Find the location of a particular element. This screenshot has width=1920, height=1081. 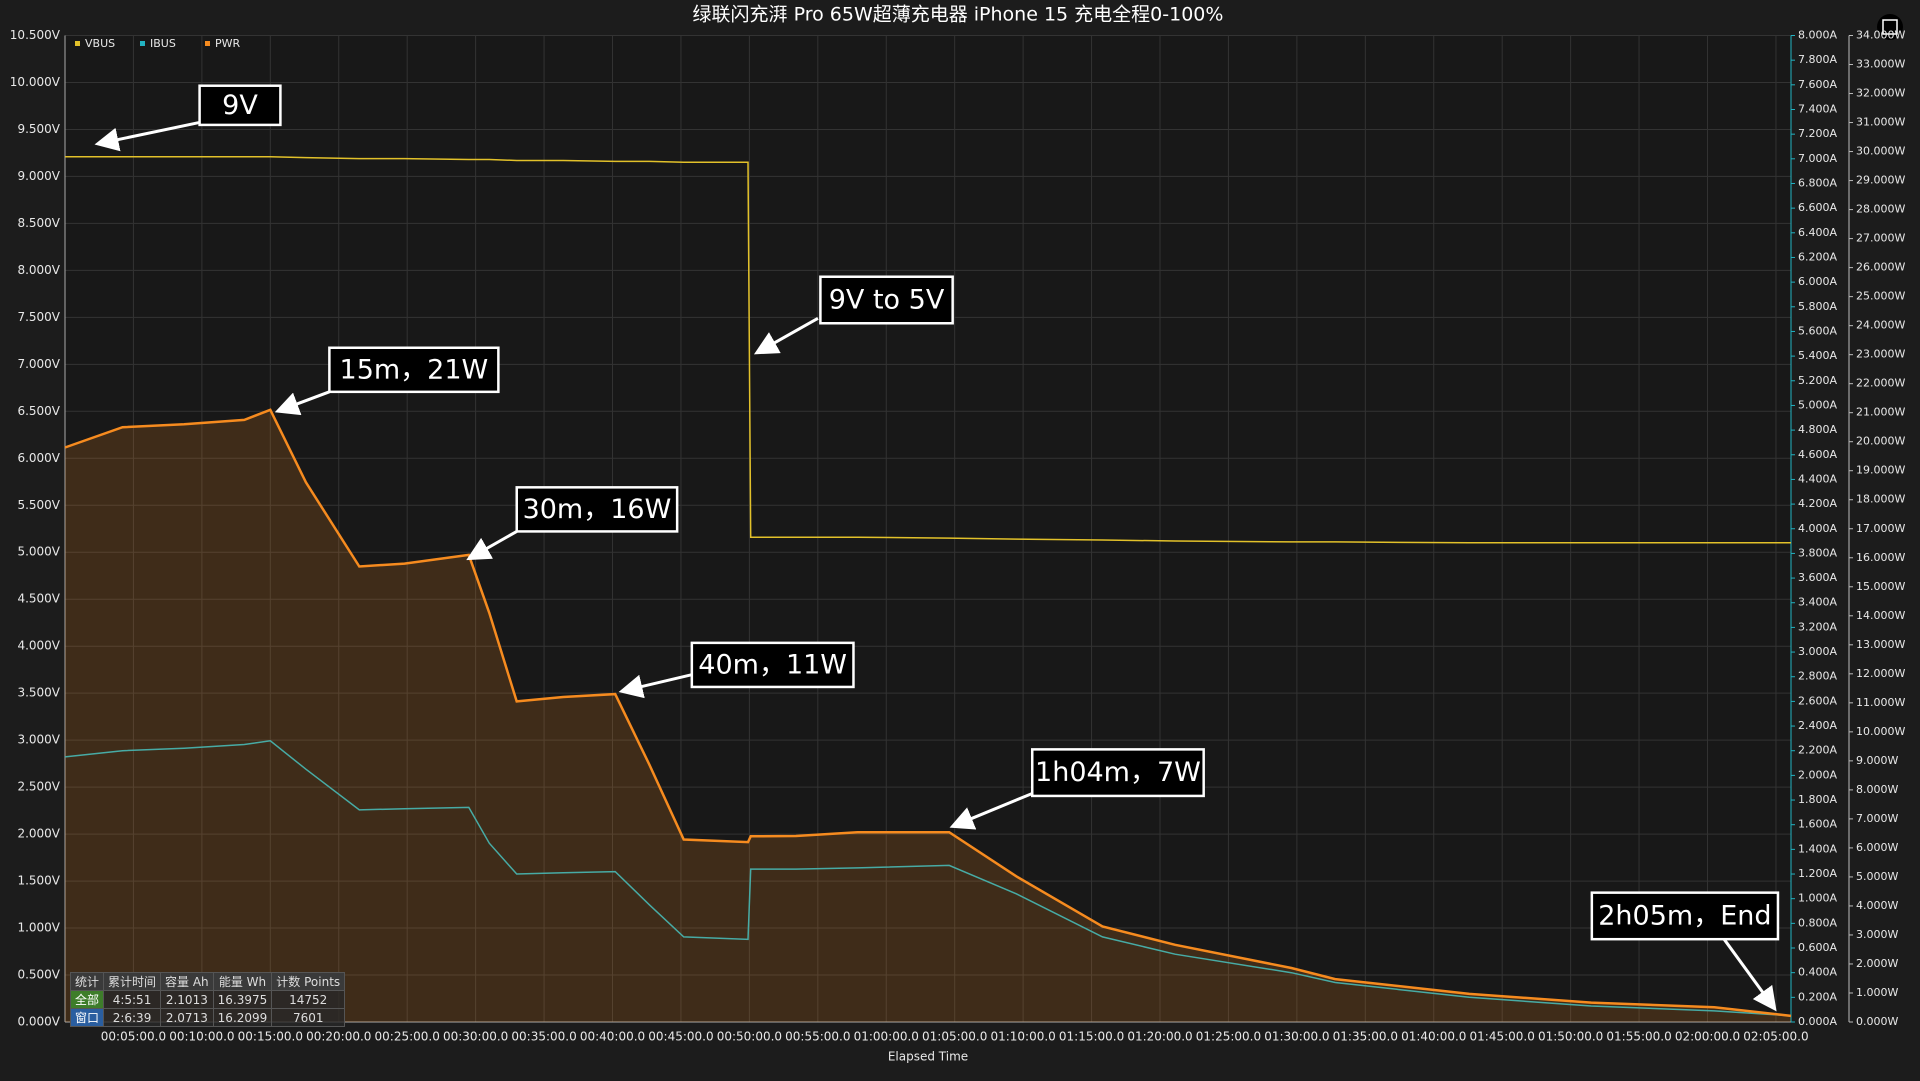

y2-tick-label: 5.200A is located at coordinates (1817, 380).